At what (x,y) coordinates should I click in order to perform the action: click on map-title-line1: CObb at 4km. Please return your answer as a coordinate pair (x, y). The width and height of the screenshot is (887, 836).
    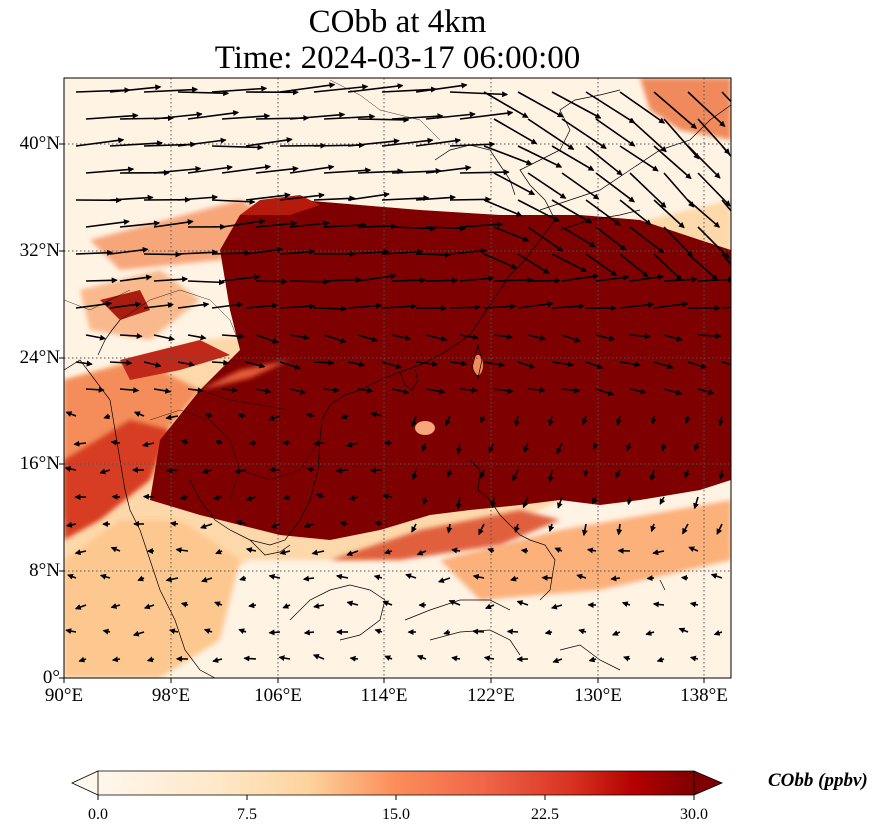
    Looking at the image, I should click on (397, 22).